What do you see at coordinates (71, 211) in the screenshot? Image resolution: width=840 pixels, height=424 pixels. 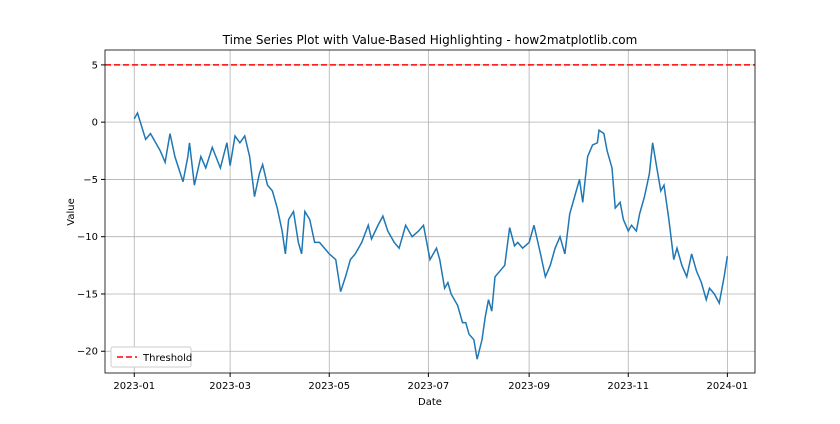 I see `y-axis-label: Value` at bounding box center [71, 211].